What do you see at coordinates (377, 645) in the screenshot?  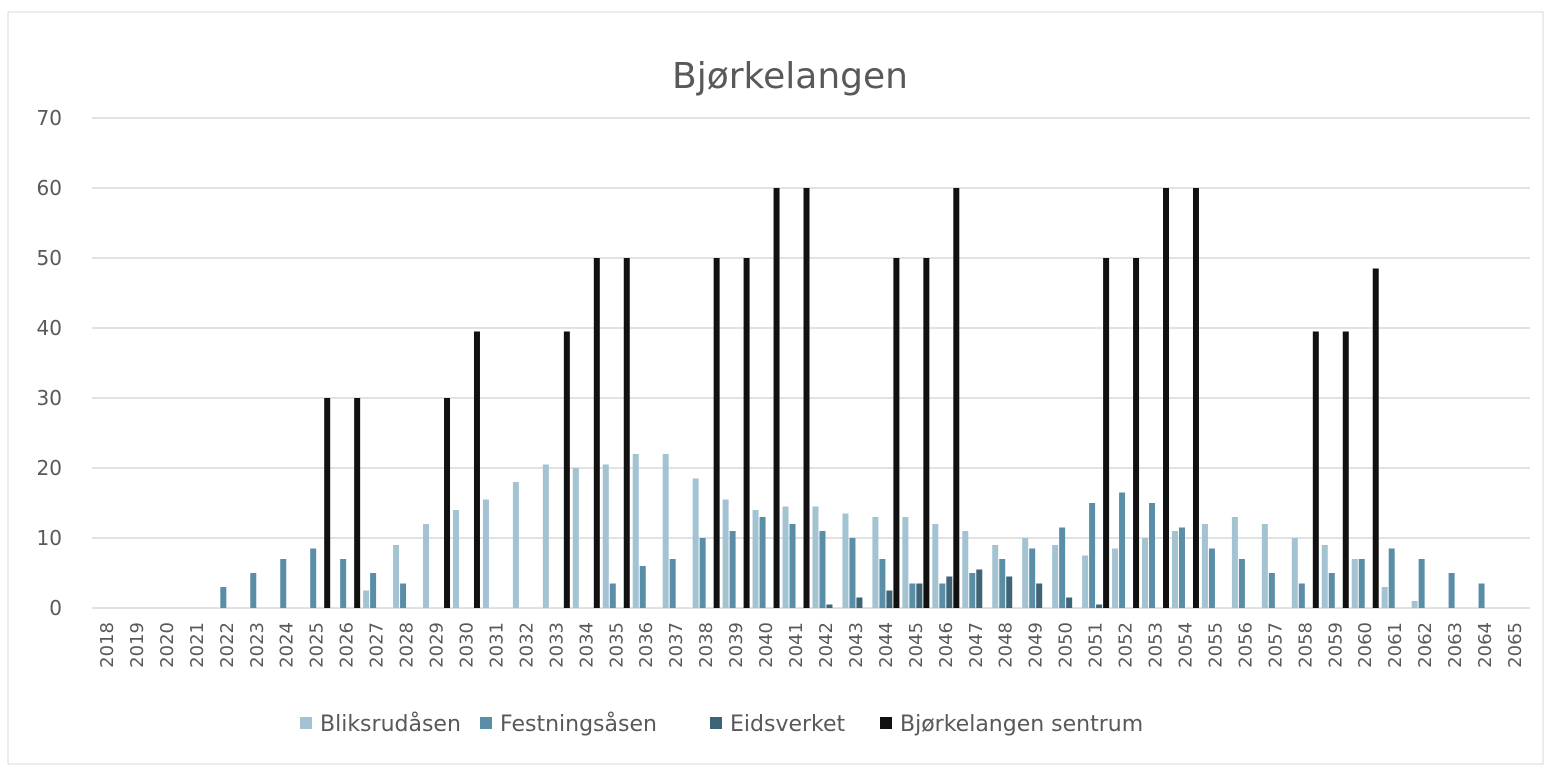 I see `x-tick-label: 2027` at bounding box center [377, 645].